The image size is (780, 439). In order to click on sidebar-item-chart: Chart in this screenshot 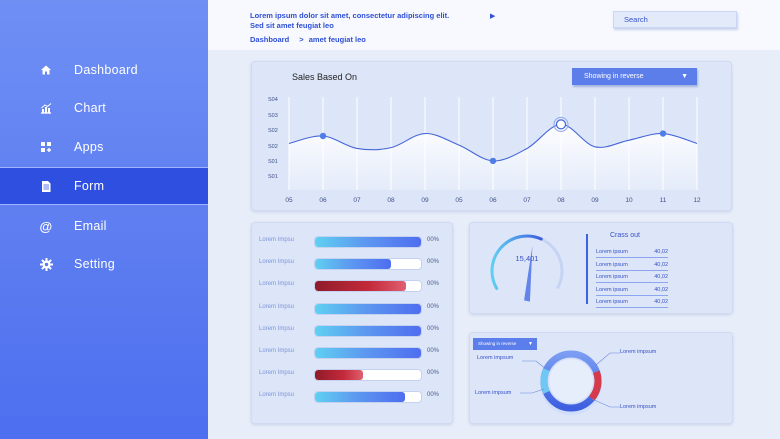, I will do `click(104, 108)`.